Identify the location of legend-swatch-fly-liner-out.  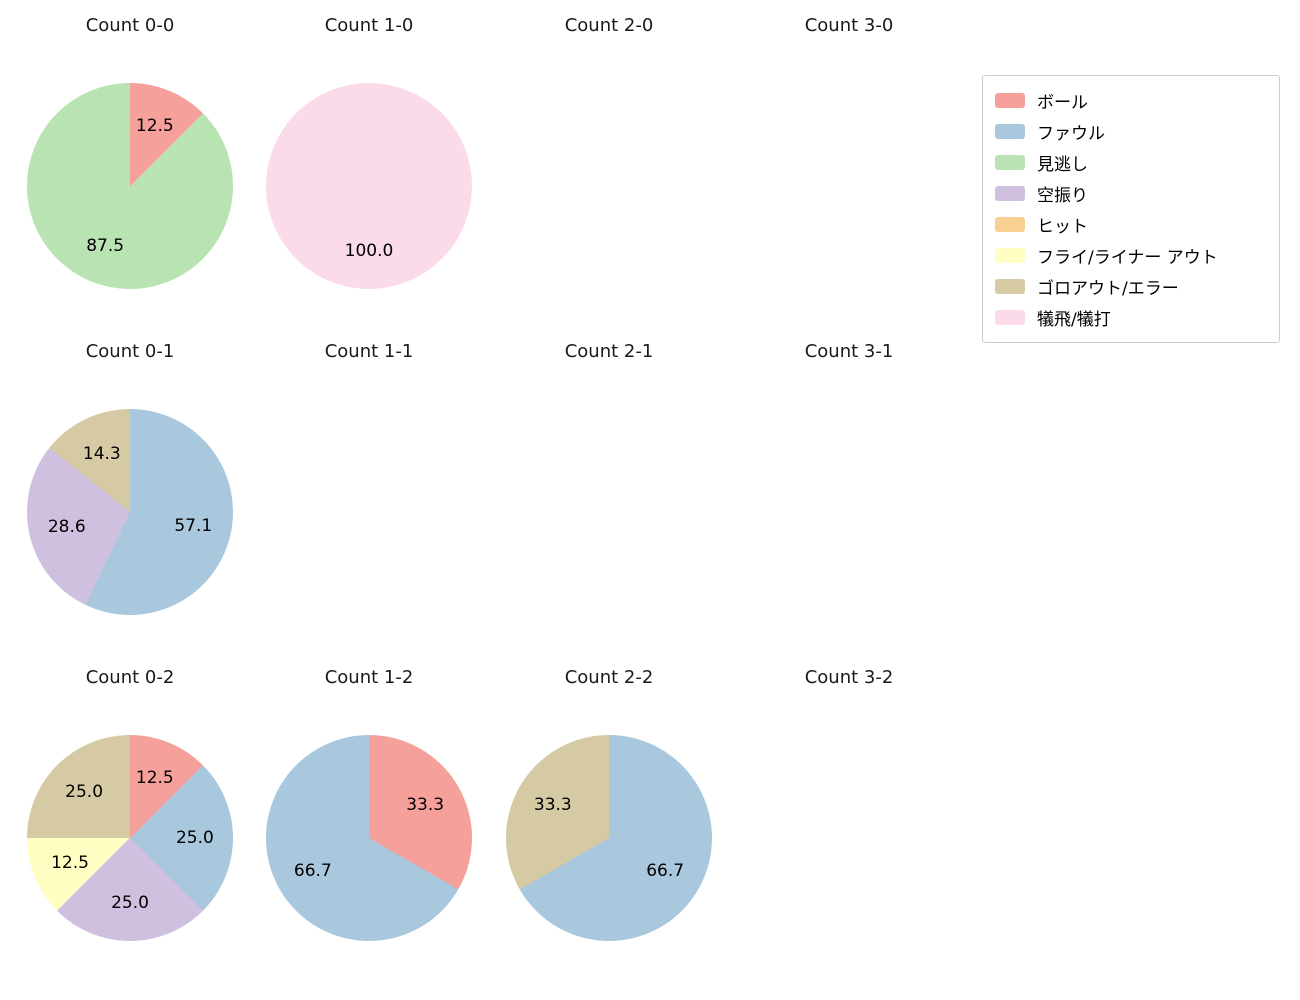
(1010, 255).